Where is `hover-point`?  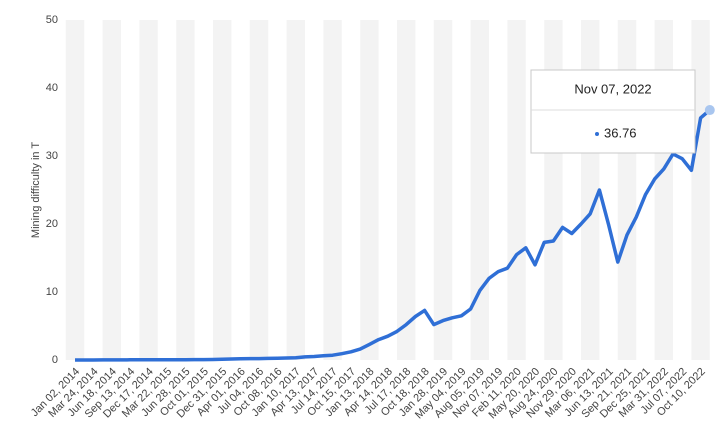 hover-point is located at coordinates (709, 110).